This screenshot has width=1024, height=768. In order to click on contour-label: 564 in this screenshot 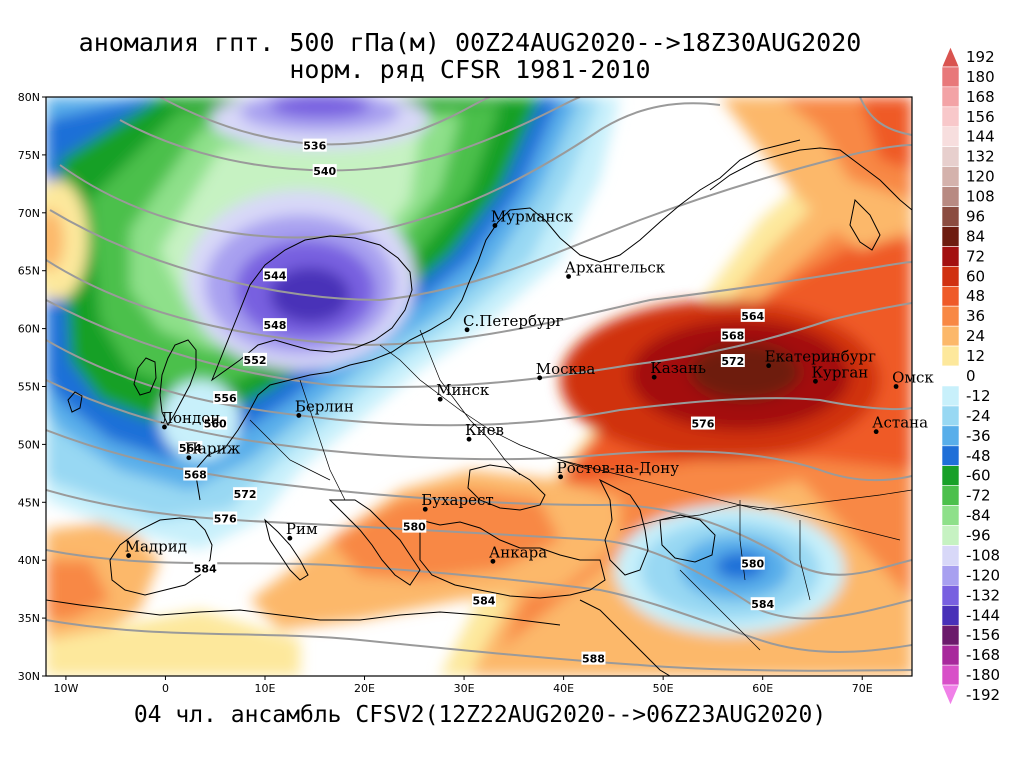, I will do `click(752, 315)`.